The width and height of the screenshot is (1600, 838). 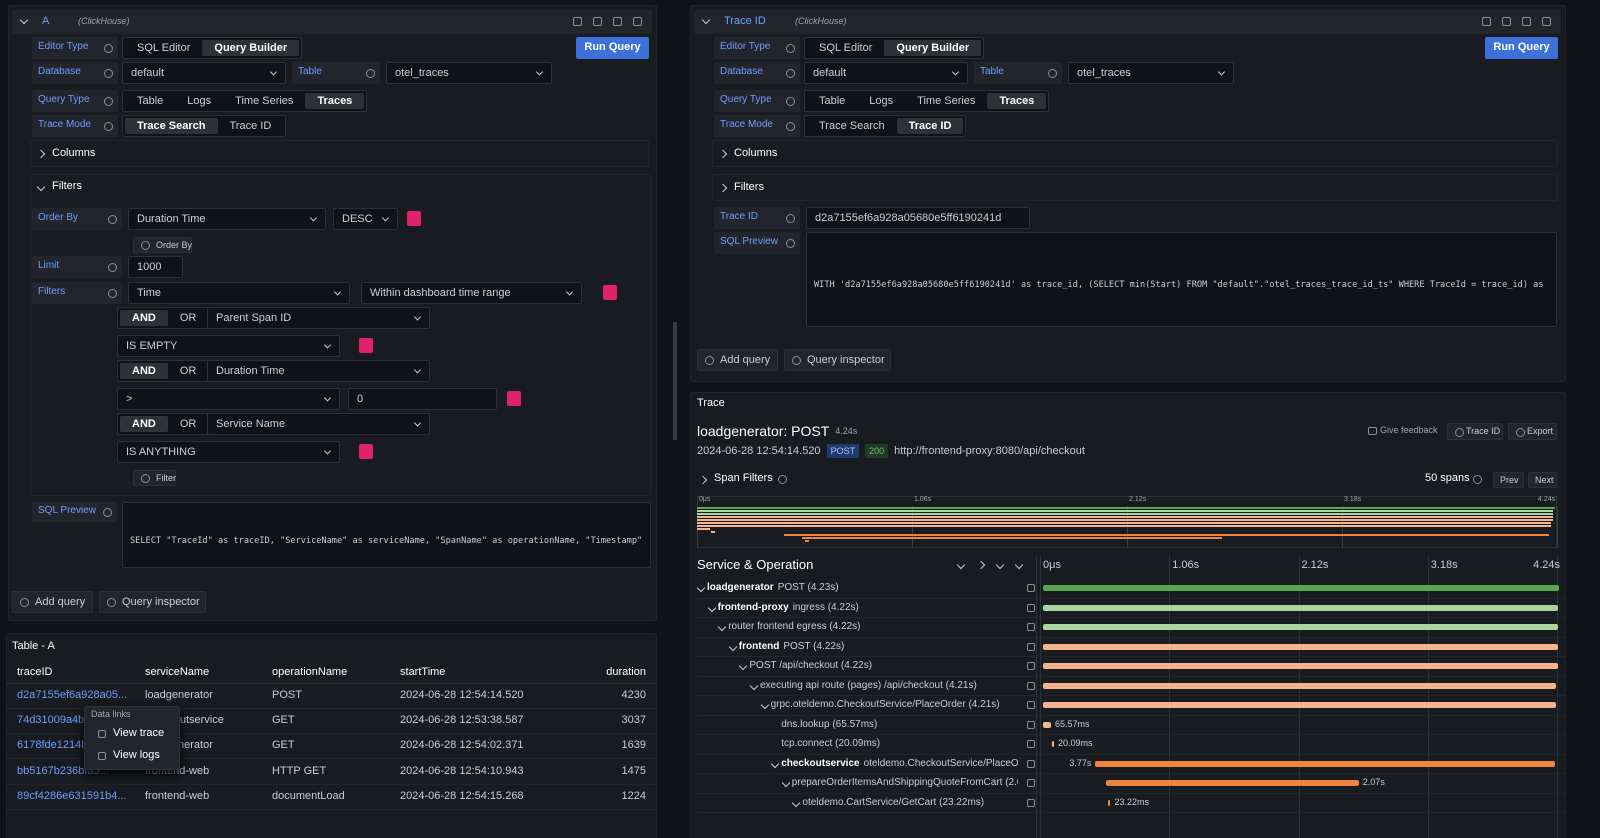 What do you see at coordinates (239, 293) in the screenshot?
I see `filter-column: Time` at bounding box center [239, 293].